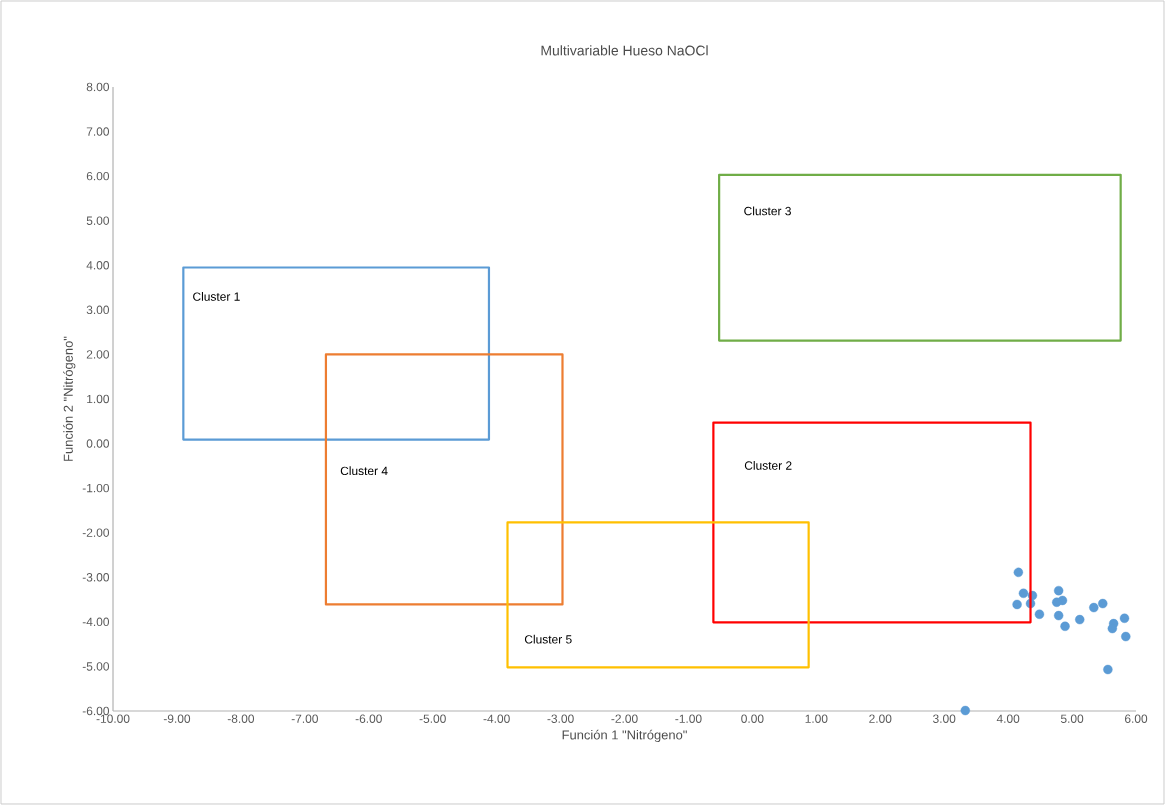 Image resolution: width=1165 pixels, height=805 pixels. What do you see at coordinates (241, 718) in the screenshot?
I see `x-tick-label: -8.00` at bounding box center [241, 718].